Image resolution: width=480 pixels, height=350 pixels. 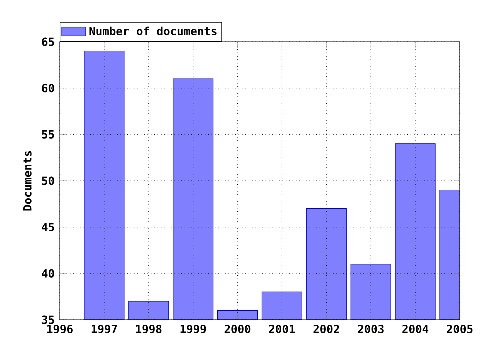 What do you see at coordinates (237, 329) in the screenshot?
I see `x-tick-label: 2000` at bounding box center [237, 329].